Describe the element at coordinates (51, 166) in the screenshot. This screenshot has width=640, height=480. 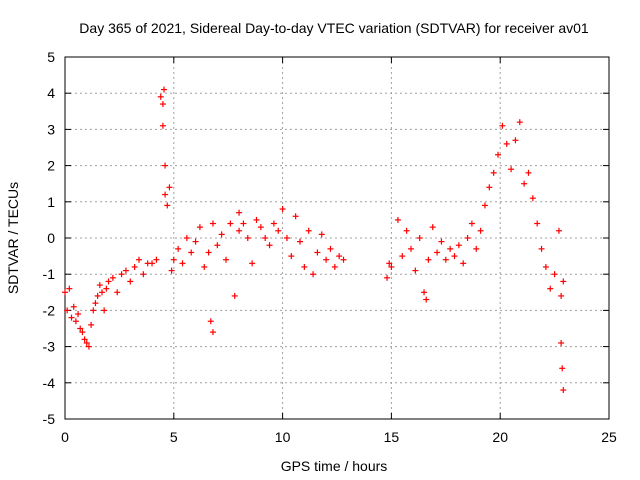
I see `y-tick-label: 2` at that location.